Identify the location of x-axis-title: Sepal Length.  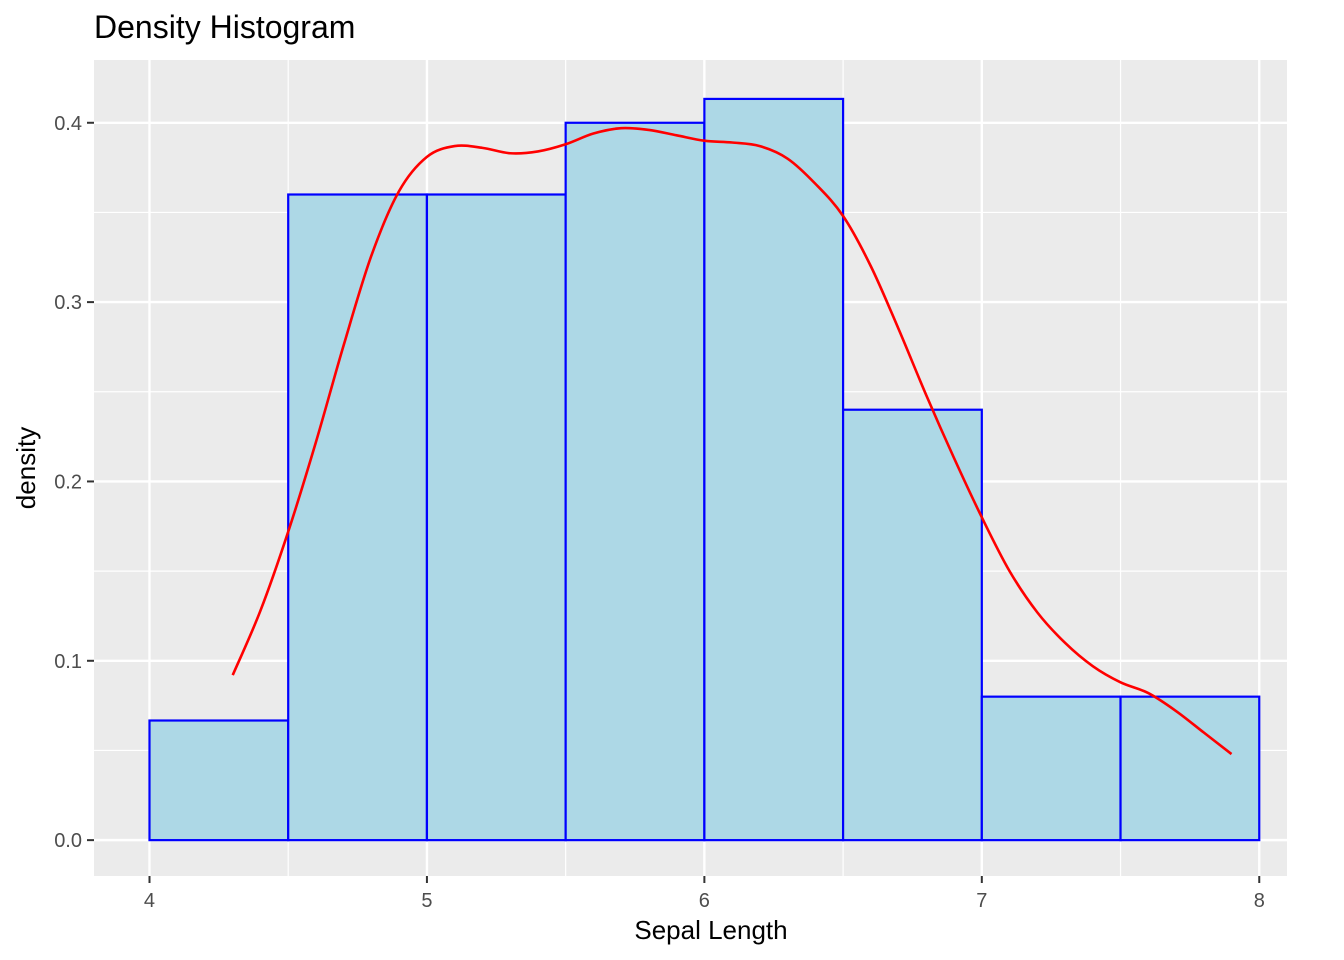
(710, 930).